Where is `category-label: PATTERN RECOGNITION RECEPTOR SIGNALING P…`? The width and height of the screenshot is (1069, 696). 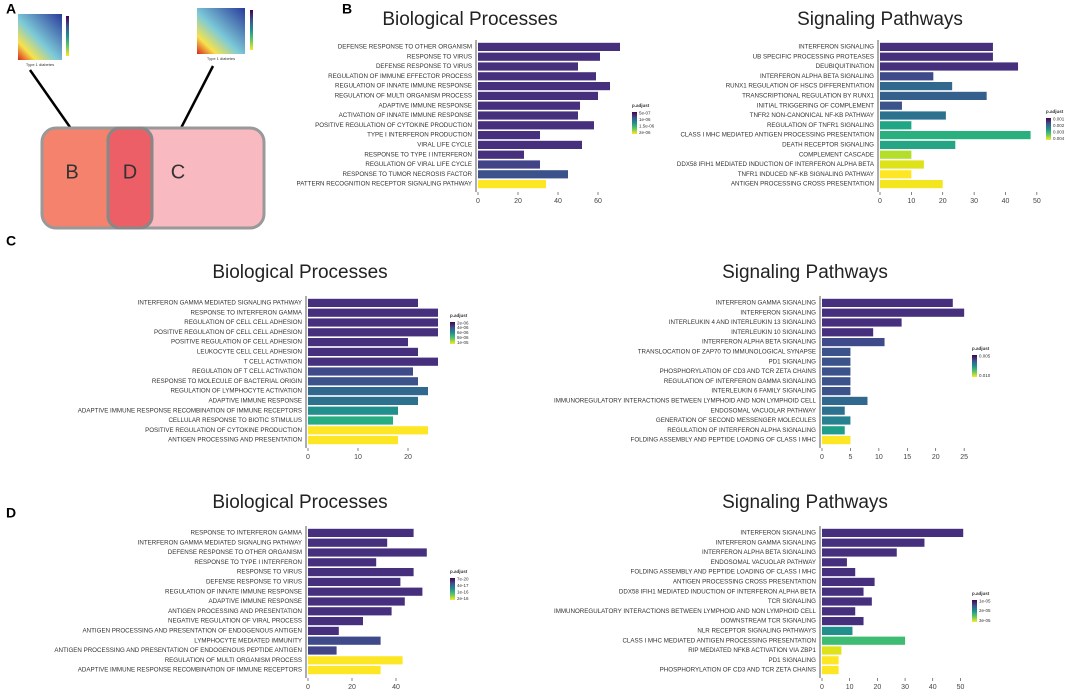
category-label: PATTERN RECOGNITION RECEPTOR SIGNALING P… is located at coordinates (384, 184).